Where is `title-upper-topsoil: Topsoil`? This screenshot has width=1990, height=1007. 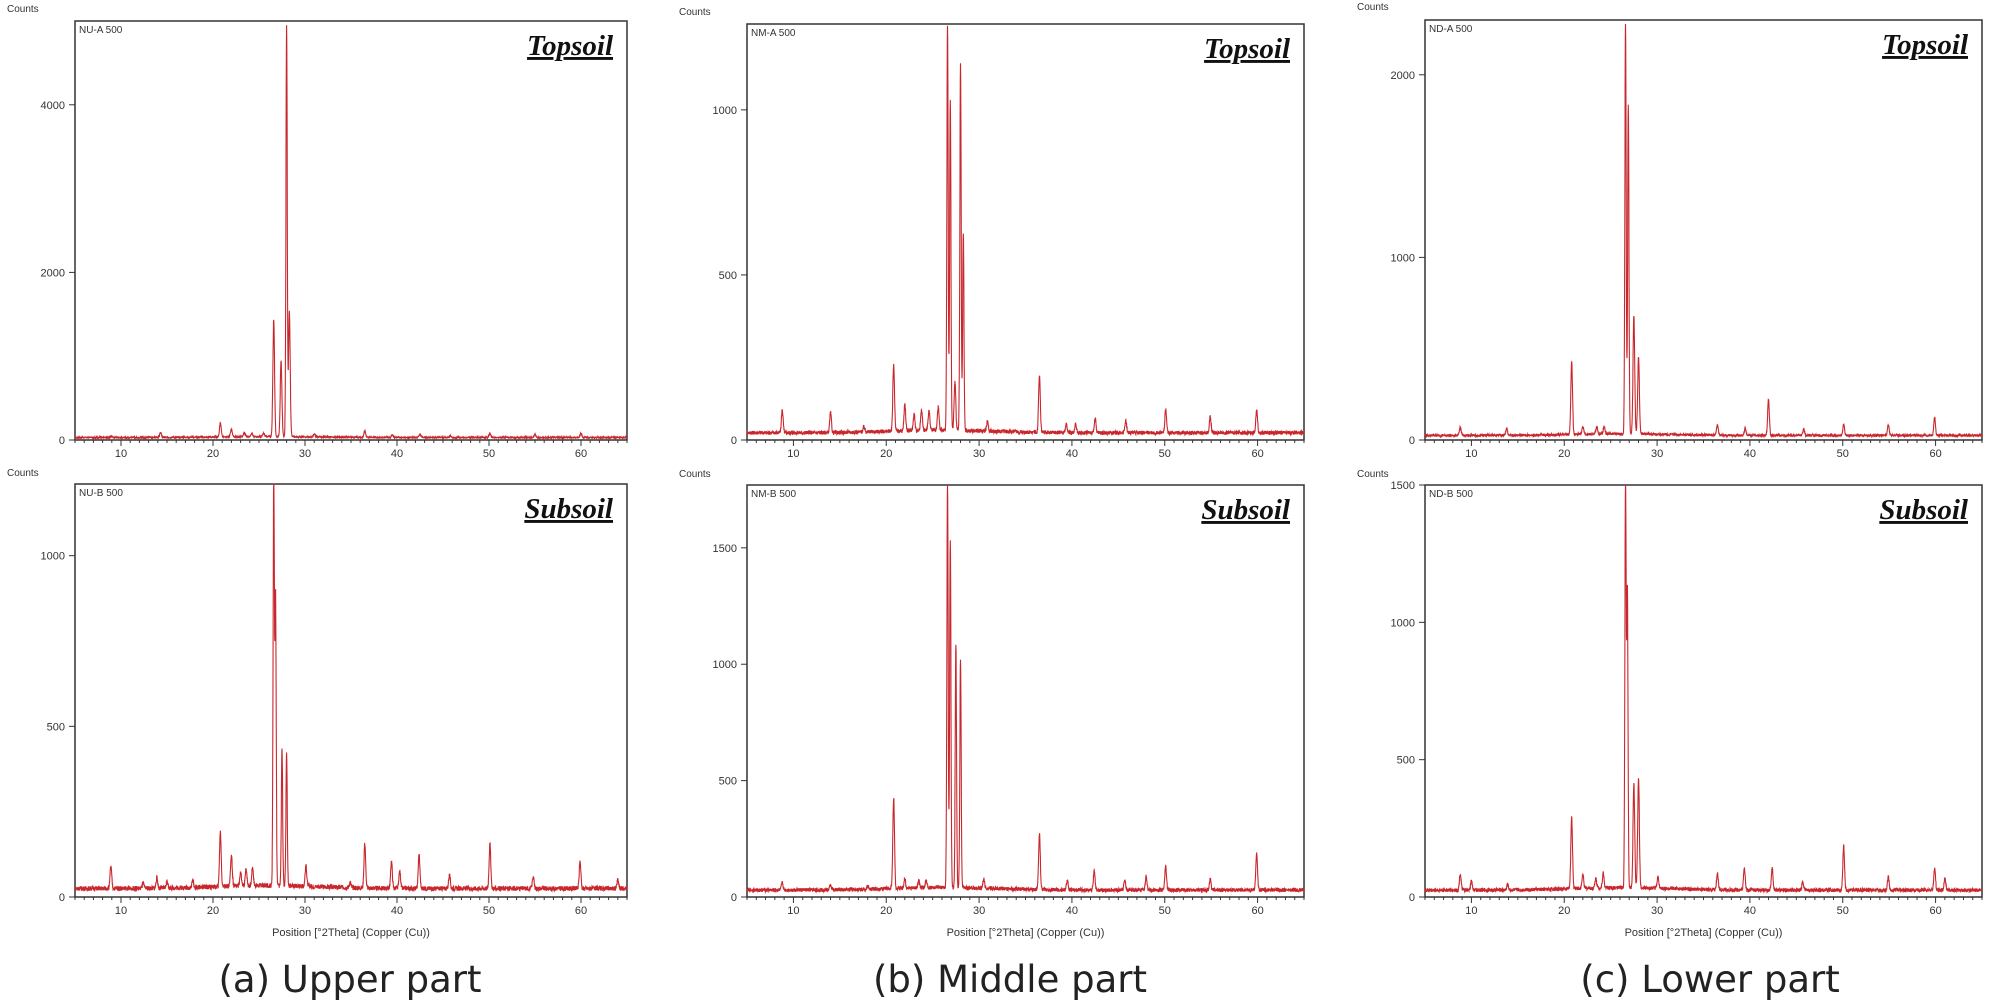
title-upper-topsoil: Topsoil is located at coordinates (570, 46).